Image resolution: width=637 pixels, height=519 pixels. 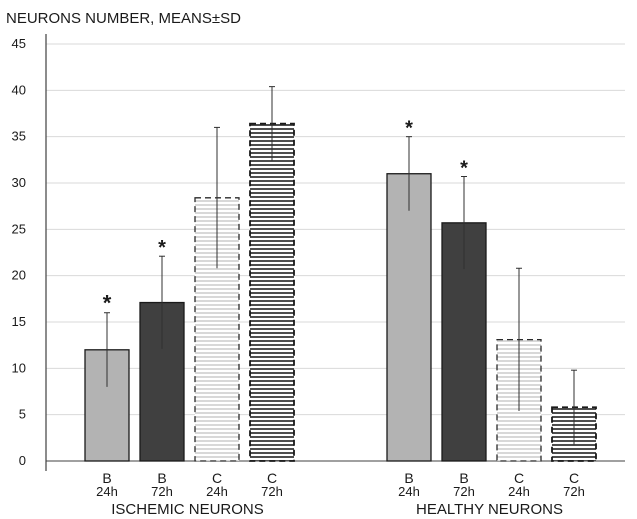 What do you see at coordinates (123, 18) in the screenshot?
I see `y-axis-title: NEURONS NUMBER, MEANS±SD` at bounding box center [123, 18].